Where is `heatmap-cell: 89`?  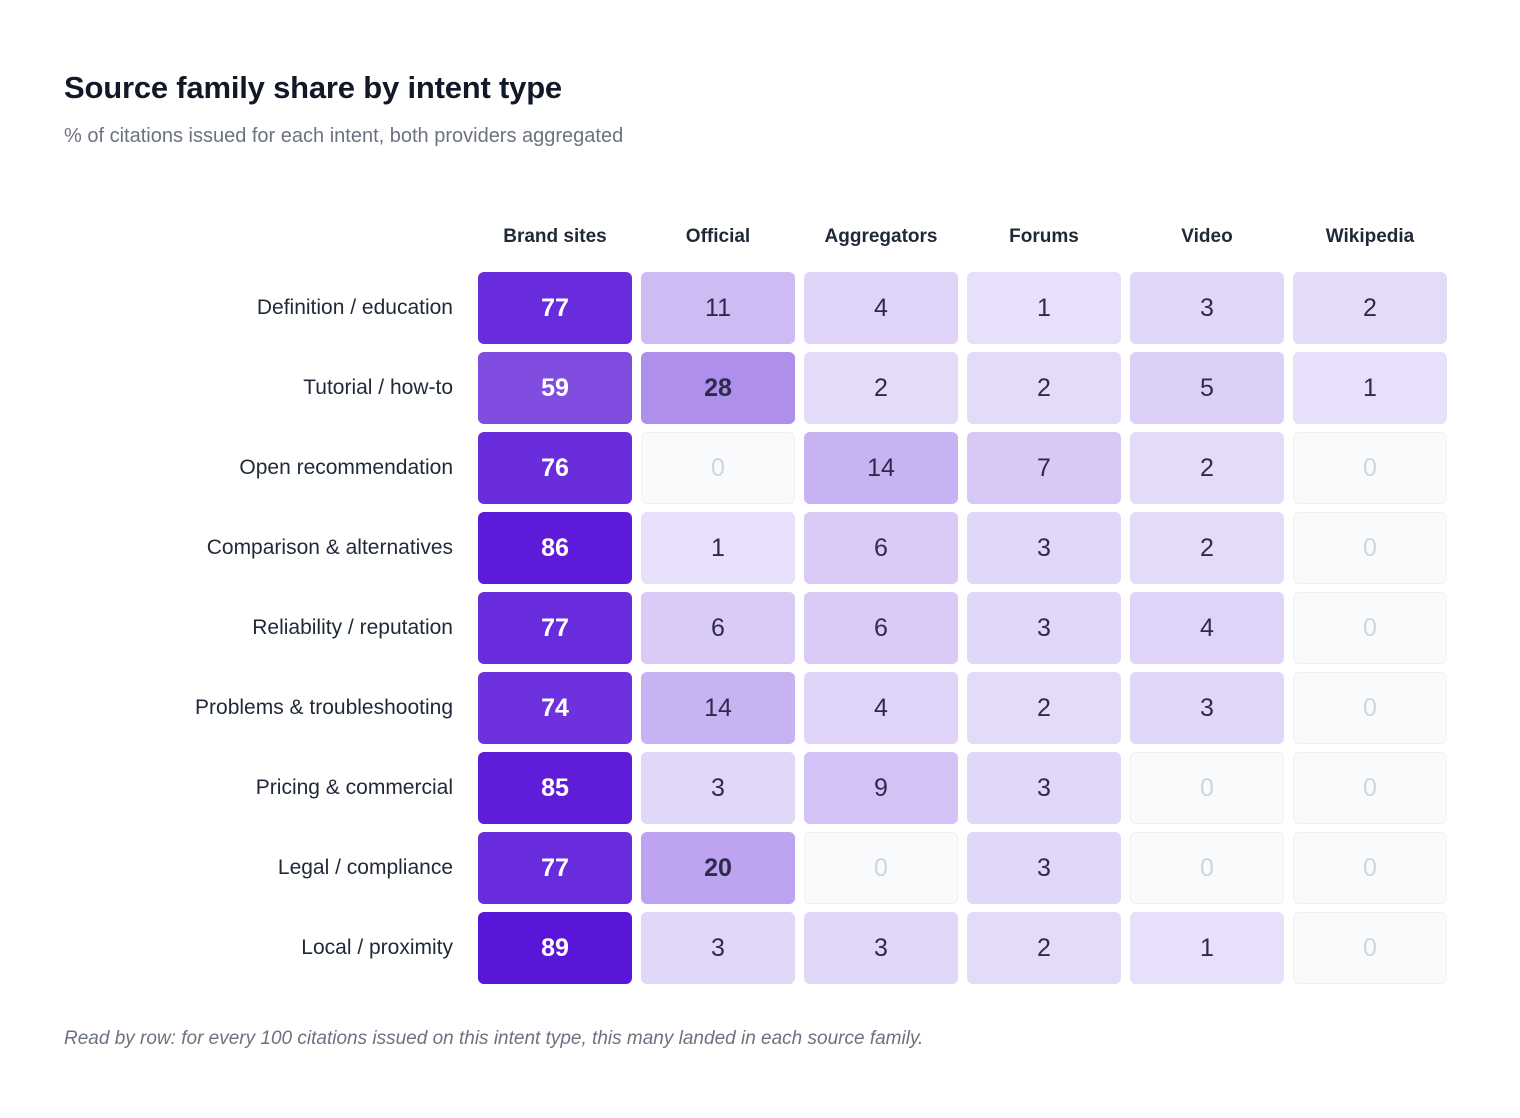 heatmap-cell: 89 is located at coordinates (555, 948).